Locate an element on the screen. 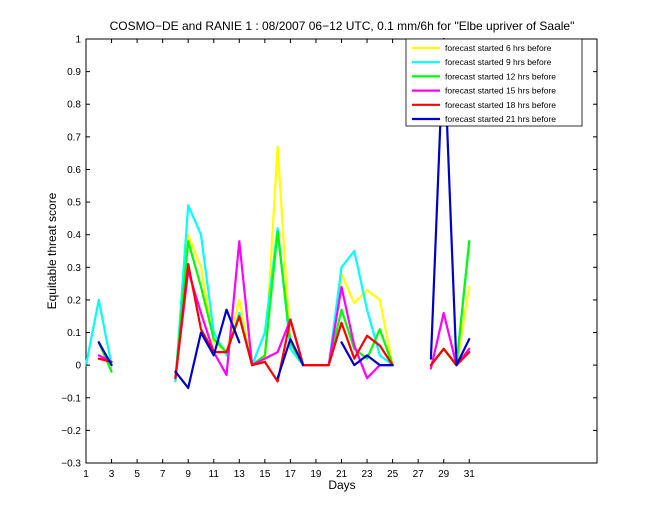 This screenshot has width=660, height=520. x-tick-label: 1 is located at coordinates (86, 474).